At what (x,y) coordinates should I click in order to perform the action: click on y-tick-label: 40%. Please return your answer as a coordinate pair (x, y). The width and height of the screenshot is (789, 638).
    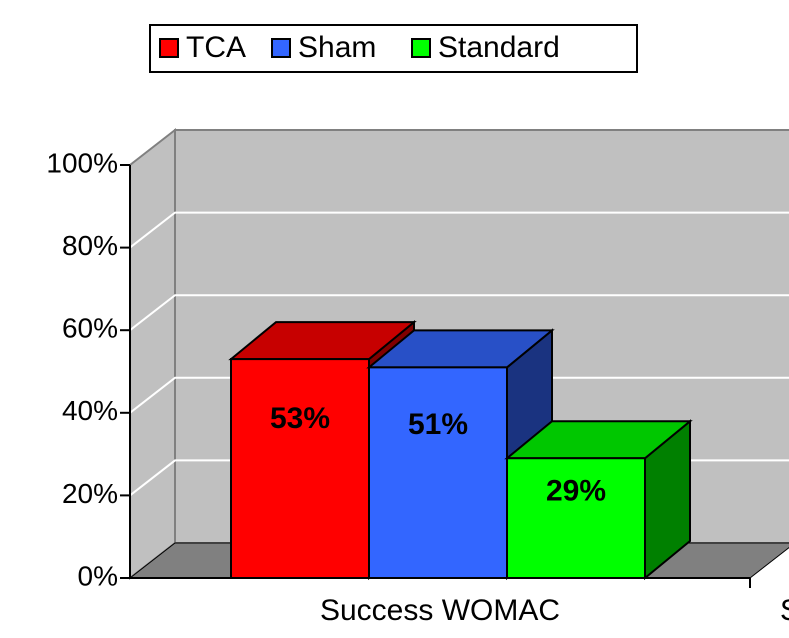
    Looking at the image, I should click on (90, 410).